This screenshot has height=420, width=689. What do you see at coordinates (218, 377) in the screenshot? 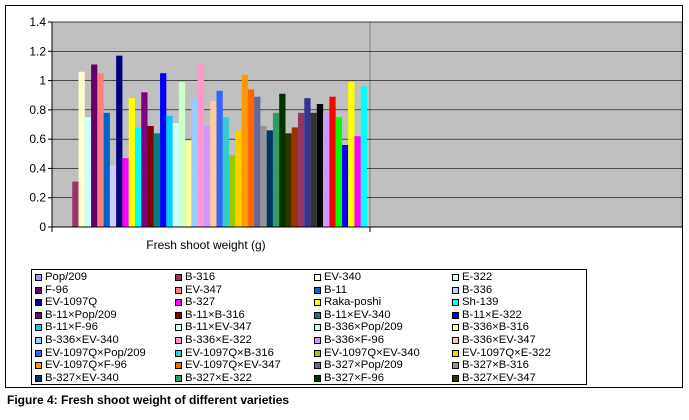
I see `legend-label: B-327×E-322` at bounding box center [218, 377].